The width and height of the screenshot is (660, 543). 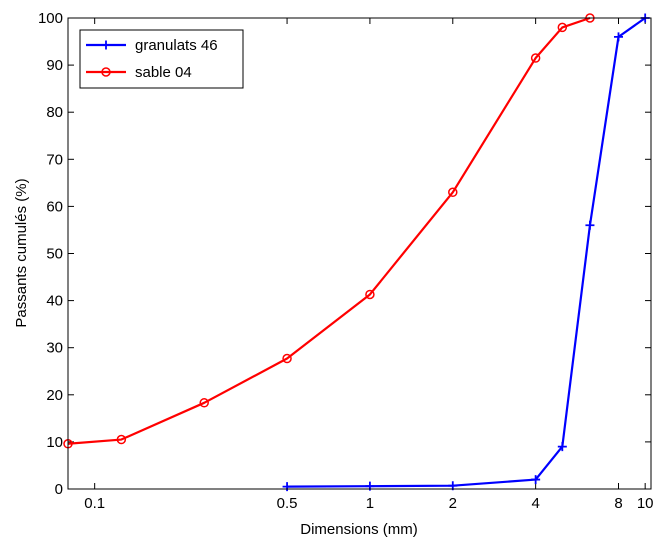 I want to click on y-tick-label: 60, so click(x=54, y=206).